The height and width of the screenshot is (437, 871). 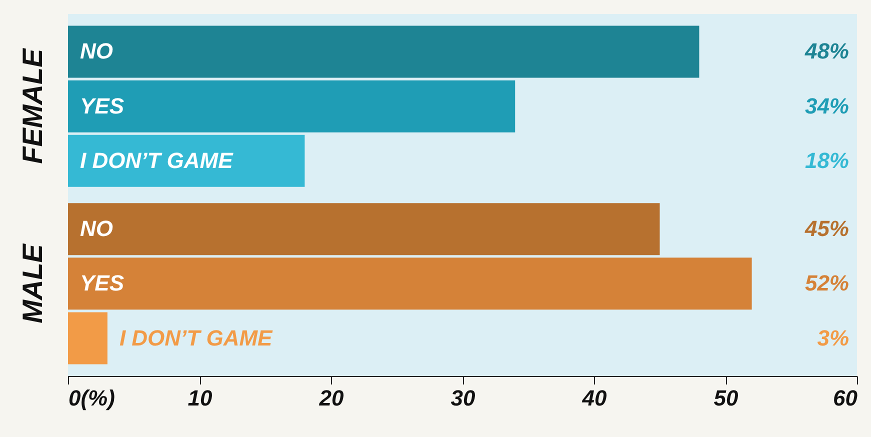 What do you see at coordinates (594, 398) in the screenshot?
I see `x-tick-label: 40` at bounding box center [594, 398].